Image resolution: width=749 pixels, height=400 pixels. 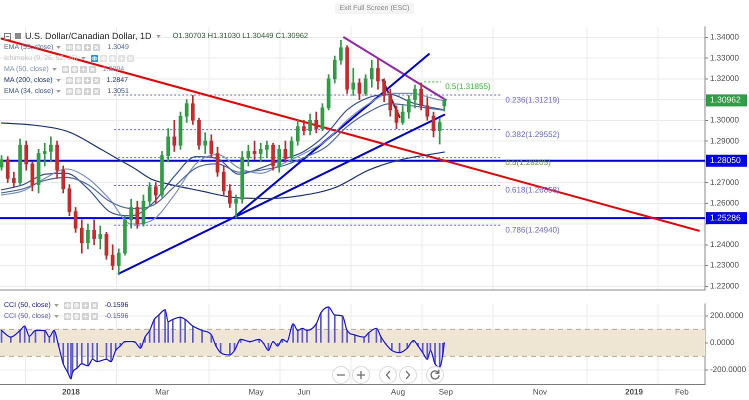 I want to click on x-tick-label: Mar, so click(x=162, y=391).